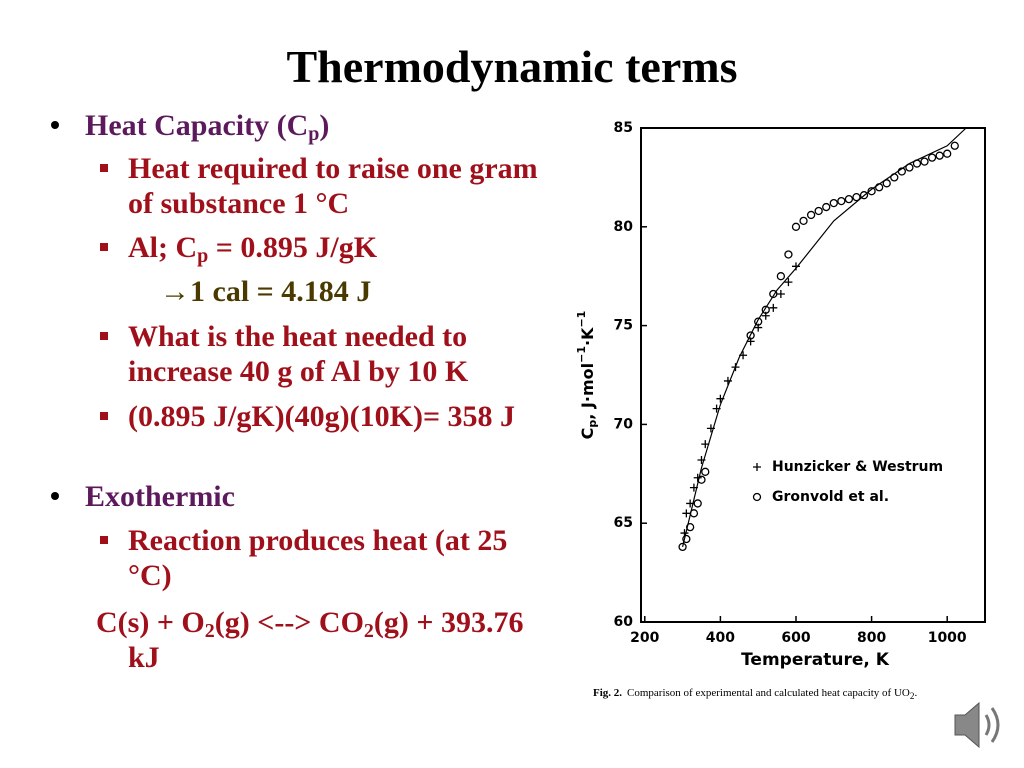  I want to click on item-text: (g) + 393.76 kJ, so click(326, 640).